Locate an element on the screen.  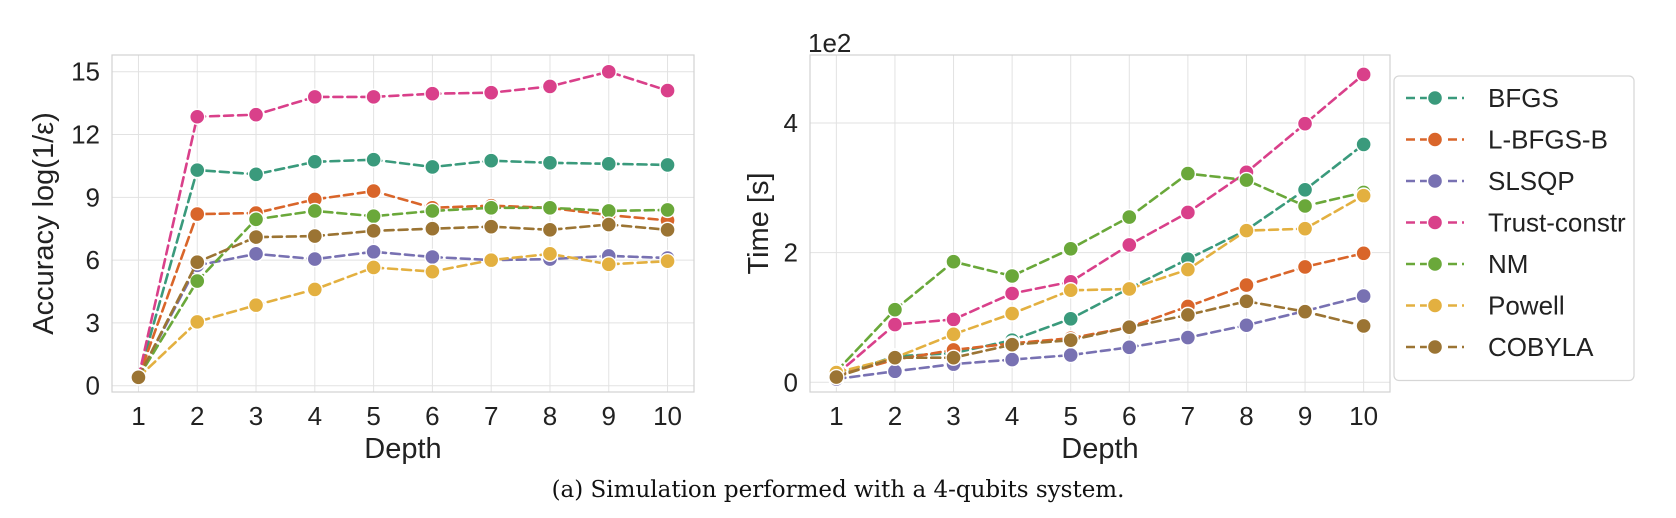
legend-marker-nm is located at coordinates (1435, 264).